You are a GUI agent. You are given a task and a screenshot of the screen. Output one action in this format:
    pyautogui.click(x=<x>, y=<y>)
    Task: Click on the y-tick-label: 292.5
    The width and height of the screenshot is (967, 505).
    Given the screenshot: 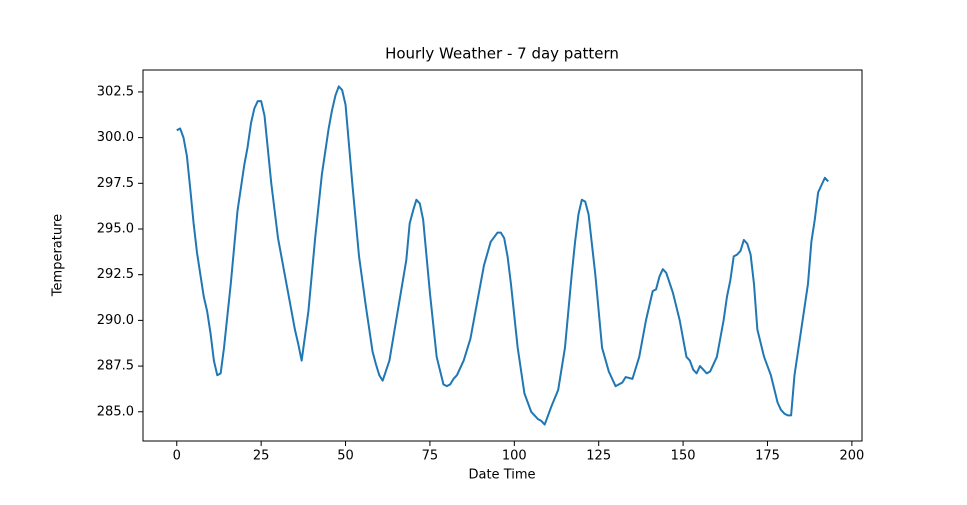 What is the action you would take?
    pyautogui.click(x=115, y=274)
    